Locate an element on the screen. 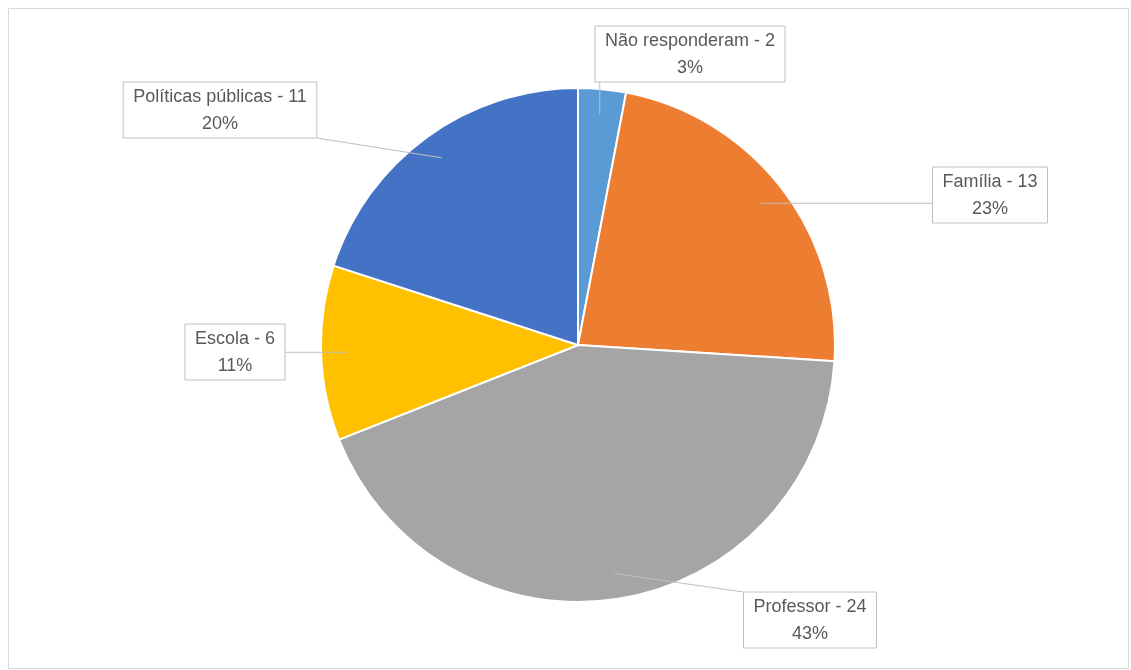 This screenshot has width=1131, height=670. data-label: 20% is located at coordinates (220, 122).